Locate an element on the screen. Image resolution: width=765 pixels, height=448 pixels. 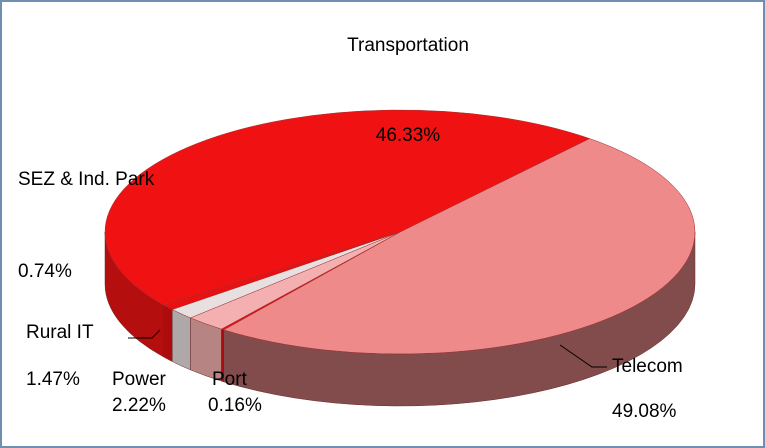
value-label: 0.16% is located at coordinates (235, 405).